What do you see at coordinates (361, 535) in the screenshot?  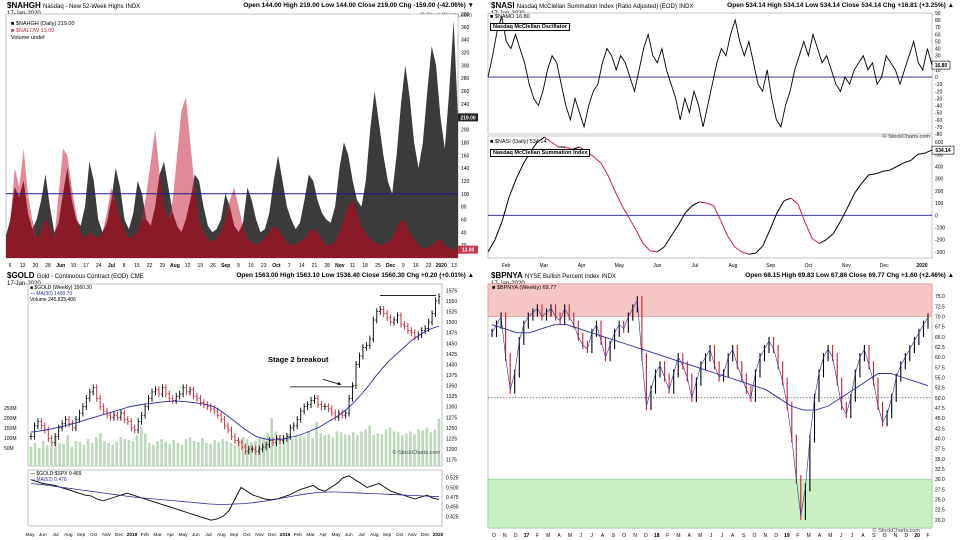 I see `gold-x-tick-label: Jul` at bounding box center [361, 535].